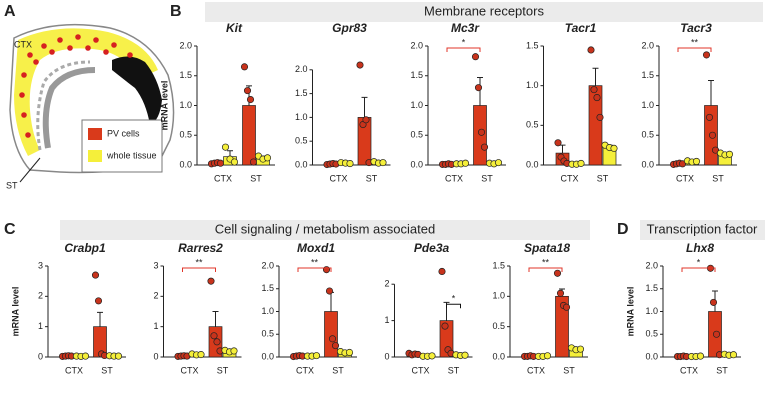 This screenshot has height=405, width=769. Describe the element at coordinates (696, 28) in the screenshot. I see `chart-title: Tacr3` at that location.